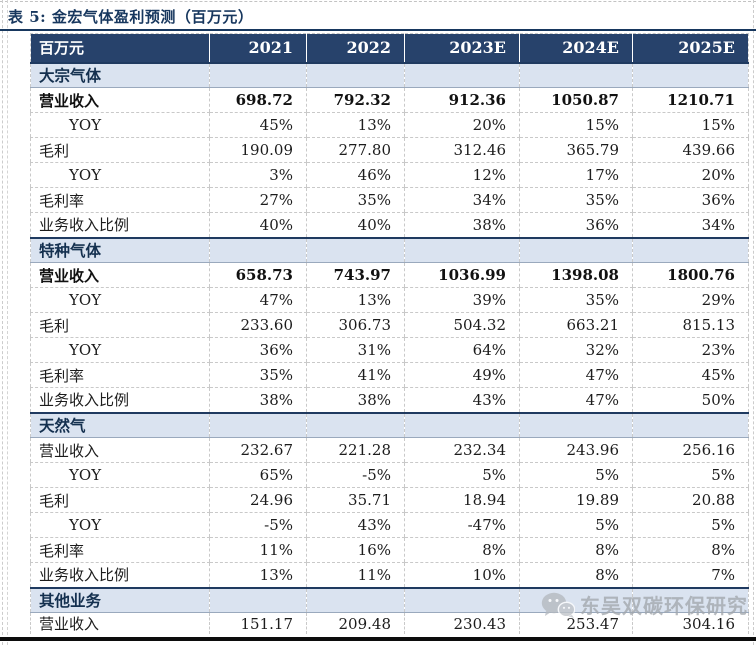 The height and width of the screenshot is (645, 756). I want to click on value-cell: 7%, so click(690, 575).